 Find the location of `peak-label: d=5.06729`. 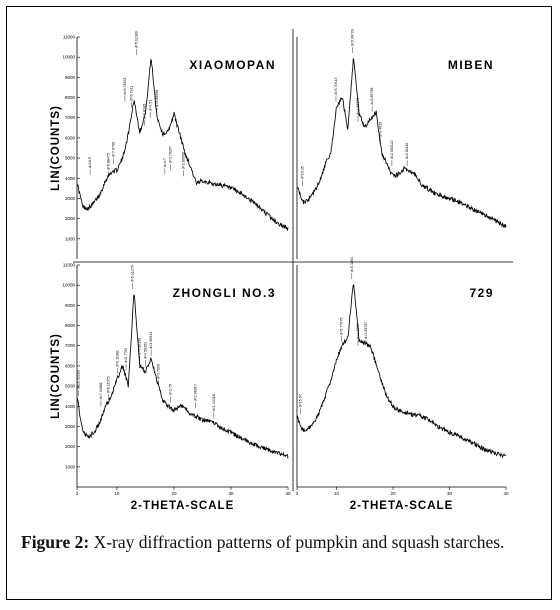

peak-label: d=5.06729 is located at coordinates (352, 37).